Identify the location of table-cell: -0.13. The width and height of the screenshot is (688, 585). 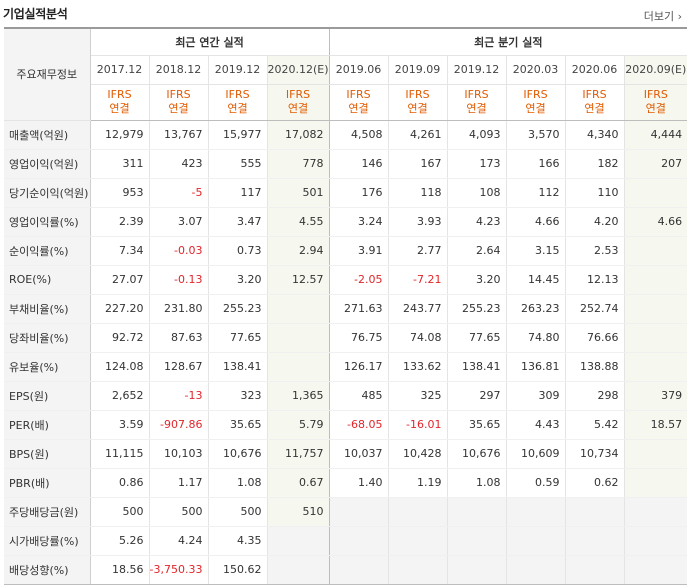
(178, 280).